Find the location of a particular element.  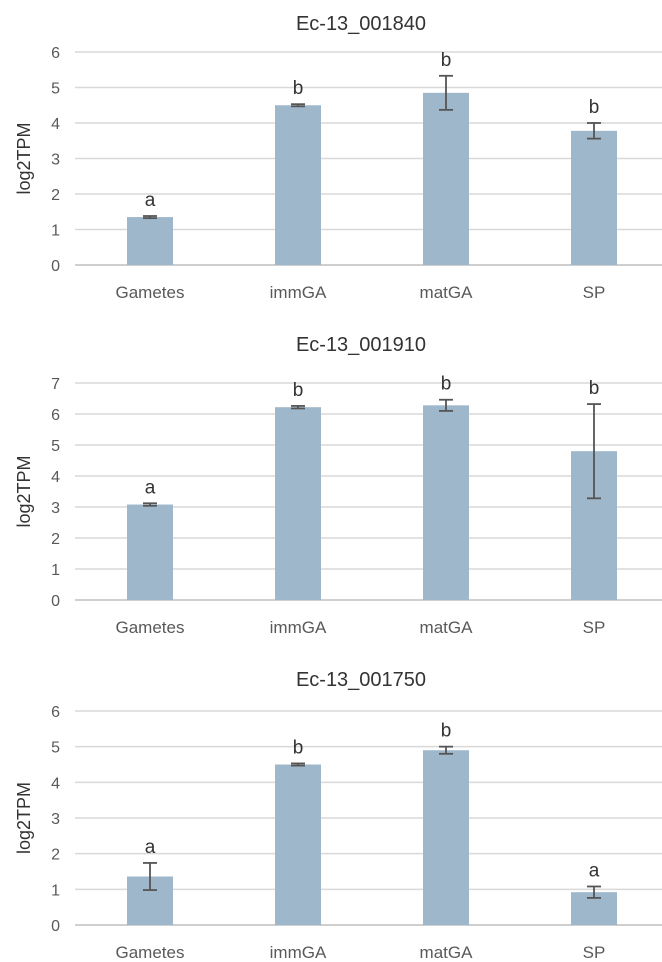

chart-title: Ec-13_001910 is located at coordinates (361, 345).